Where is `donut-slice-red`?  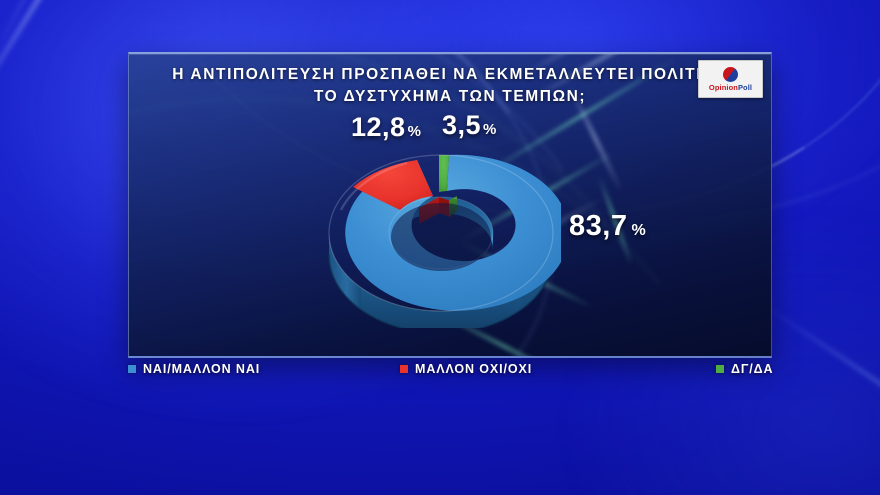
donut-slice-red is located at coordinates (393, 185).